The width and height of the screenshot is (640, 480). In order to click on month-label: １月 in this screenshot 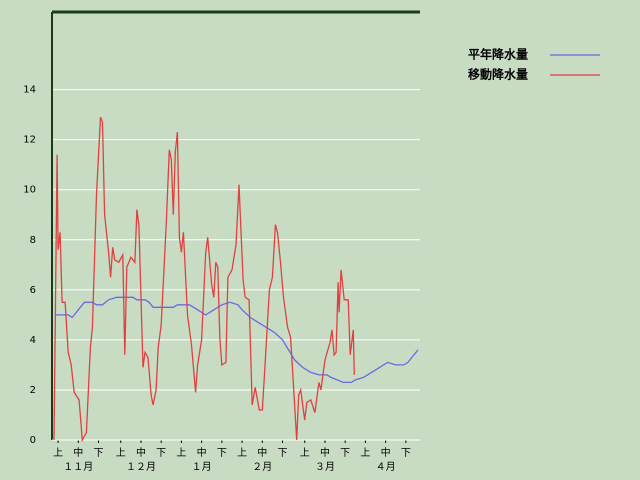, I will do `click(202, 467)`.